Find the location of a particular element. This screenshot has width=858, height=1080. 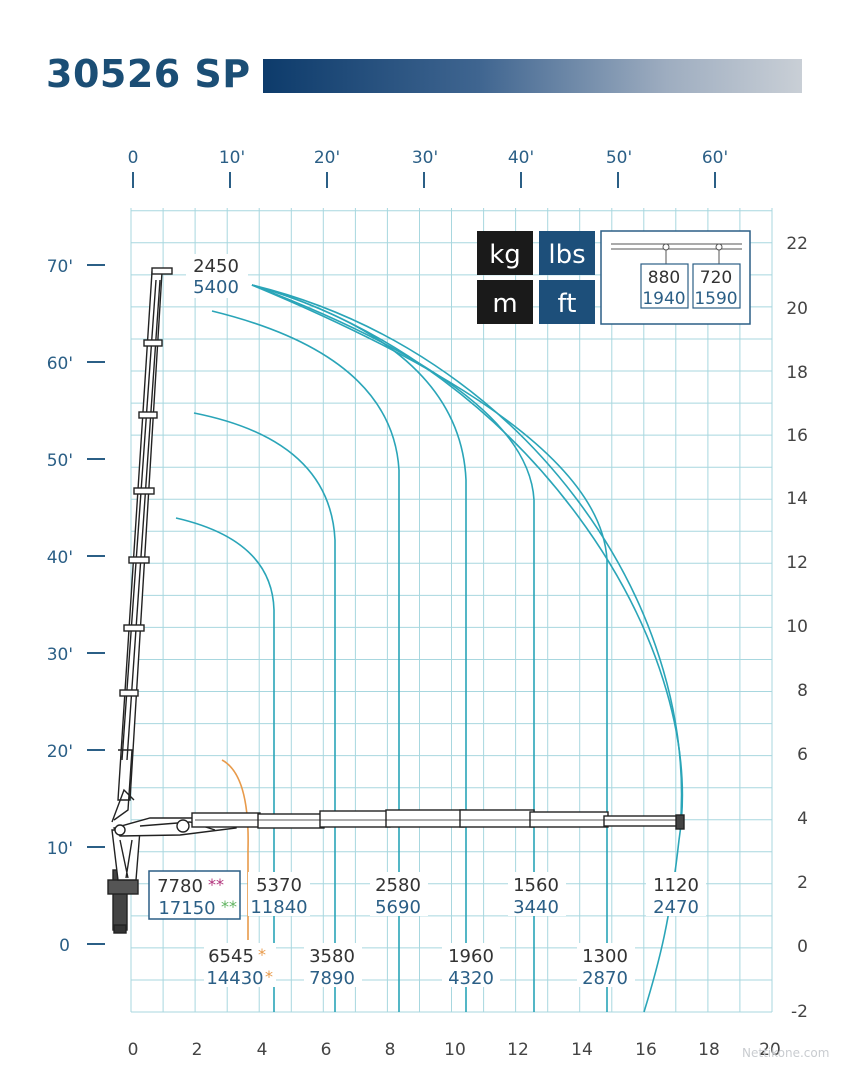

tip-lbs: 5400 is located at coordinates (216, 287).